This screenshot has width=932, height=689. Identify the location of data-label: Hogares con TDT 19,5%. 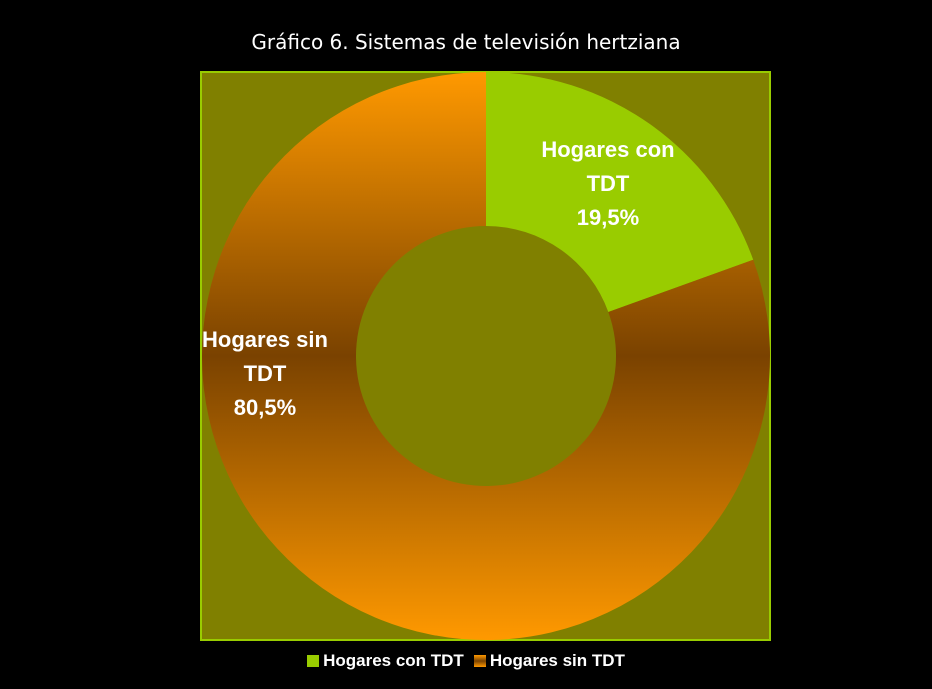
(608, 184).